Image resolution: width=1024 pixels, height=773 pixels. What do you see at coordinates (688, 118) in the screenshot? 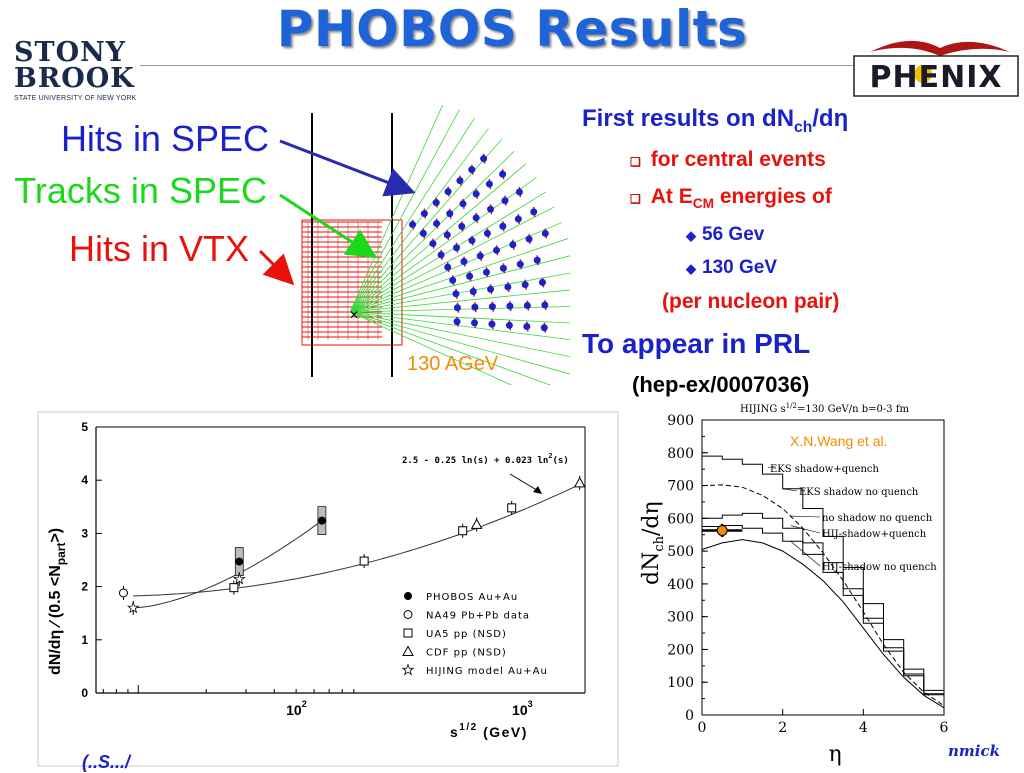
I see `results-heading-text: First results on dN` at bounding box center [688, 118].